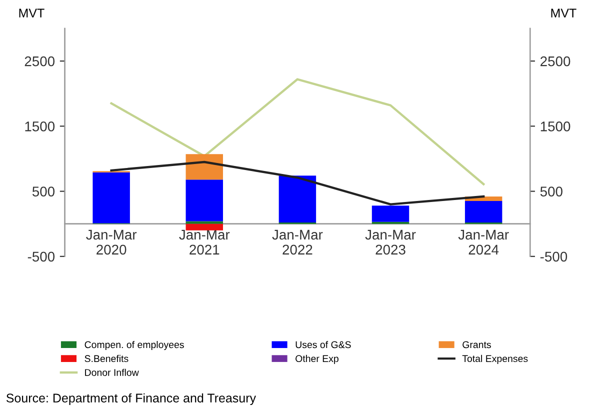 The image size is (589, 407). What do you see at coordinates (323, 344) in the screenshot?
I see `legend-label: Uses of G&S` at bounding box center [323, 344].